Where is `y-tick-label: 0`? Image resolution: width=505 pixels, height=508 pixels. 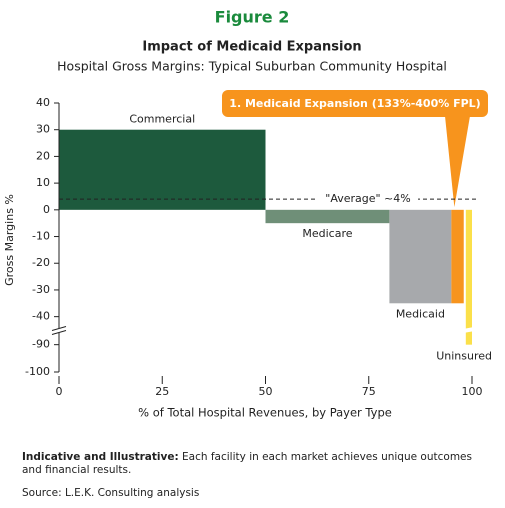 y-tick-label: 0 is located at coordinates (46, 209).